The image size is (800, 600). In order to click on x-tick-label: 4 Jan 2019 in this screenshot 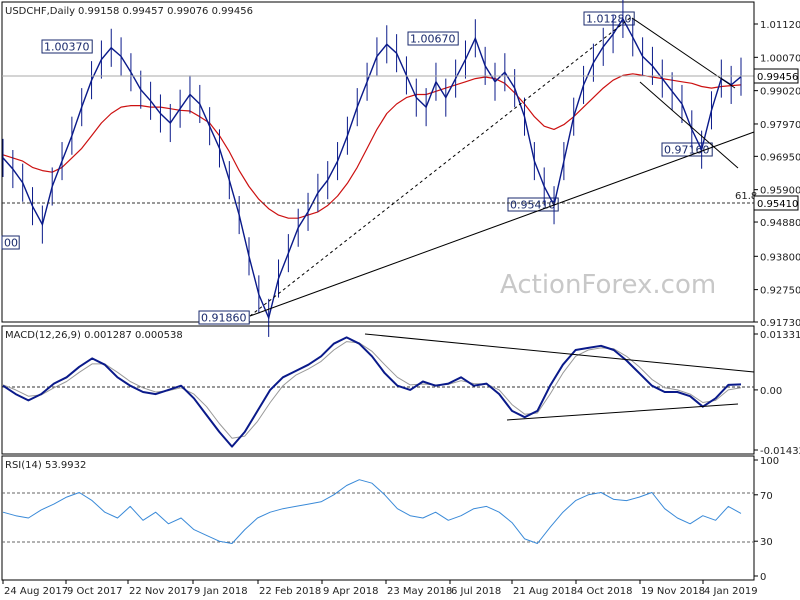, I will do `click(731, 591)`.